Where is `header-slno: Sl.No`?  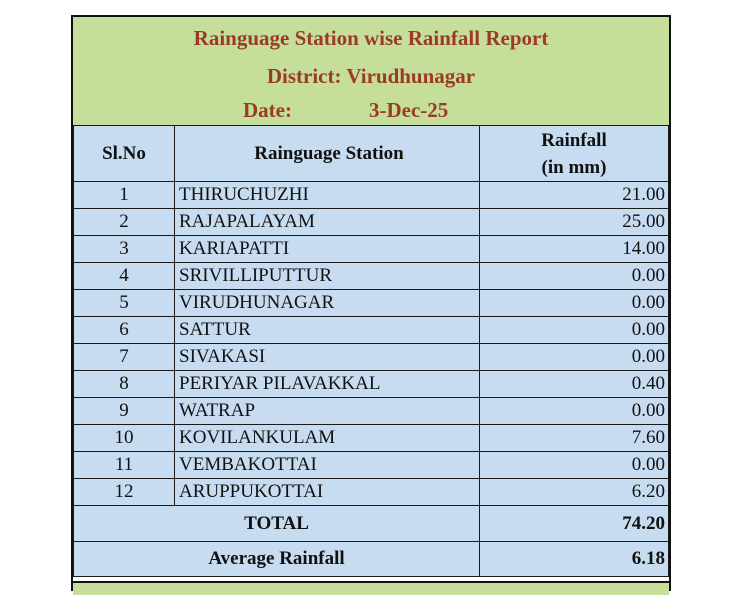
header-slno: Sl.No is located at coordinates (124, 153).